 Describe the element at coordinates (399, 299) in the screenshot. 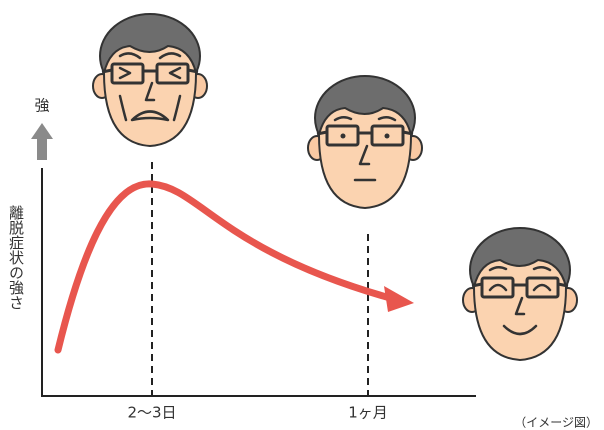

I see `trend-arrowhead` at that location.